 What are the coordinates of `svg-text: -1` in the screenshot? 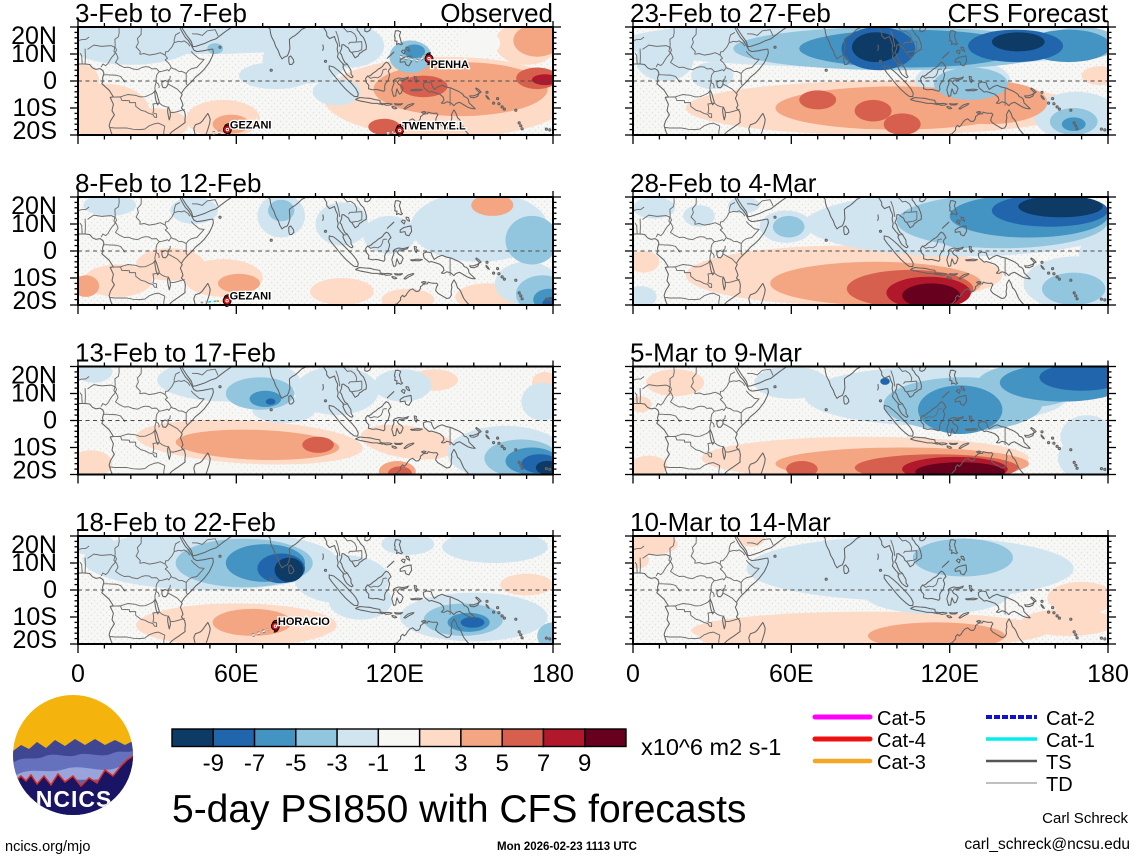 It's located at (378, 763).